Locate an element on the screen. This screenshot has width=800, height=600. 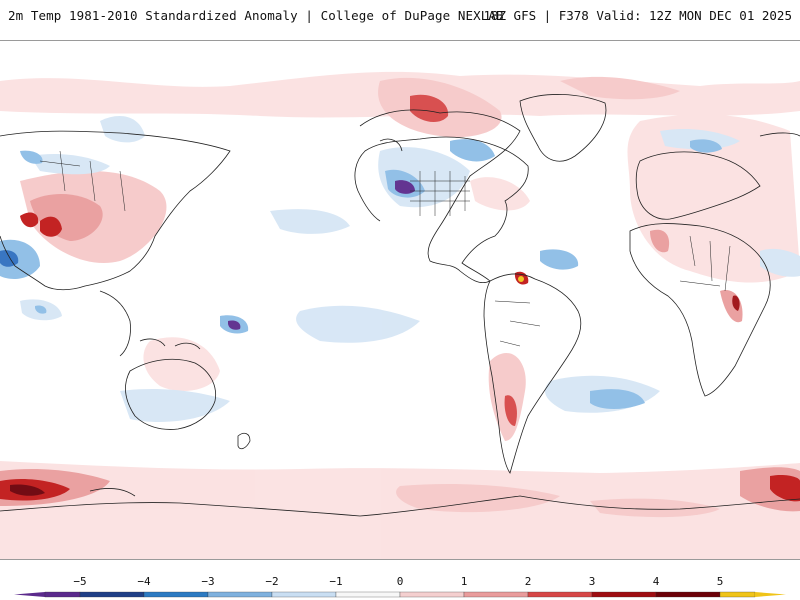
south-america-outline is located at coordinates (532, 373).